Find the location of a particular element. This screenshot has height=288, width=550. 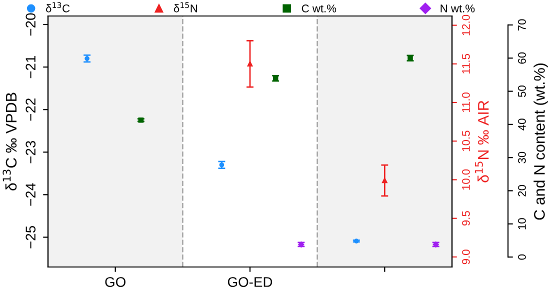

y3-tick-label: 0 is located at coordinates (522, 257).